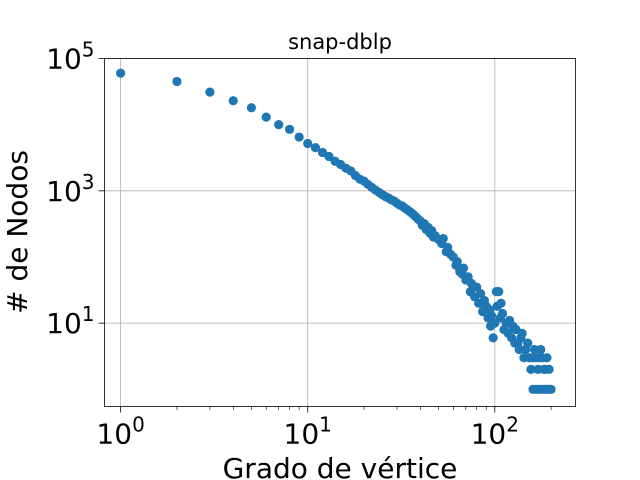  Describe the element at coordinates (17, 232) in the screenshot. I see `y-axis-label: # de Nodos` at that location.